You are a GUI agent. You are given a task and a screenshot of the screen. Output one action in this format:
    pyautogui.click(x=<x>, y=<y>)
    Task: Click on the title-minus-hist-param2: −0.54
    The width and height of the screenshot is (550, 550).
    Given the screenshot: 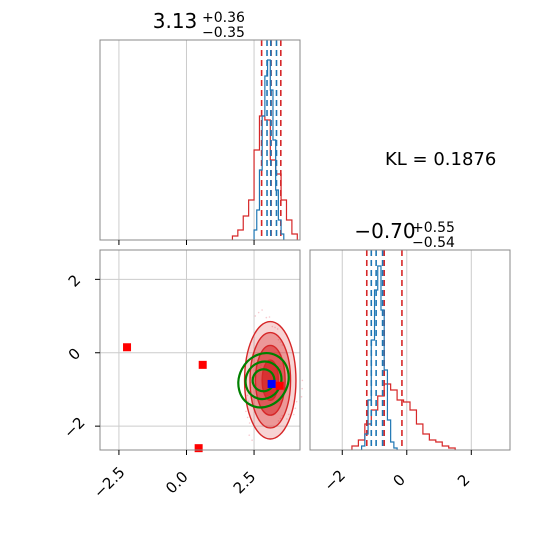 What is the action you would take?
    pyautogui.click(x=433, y=243)
    